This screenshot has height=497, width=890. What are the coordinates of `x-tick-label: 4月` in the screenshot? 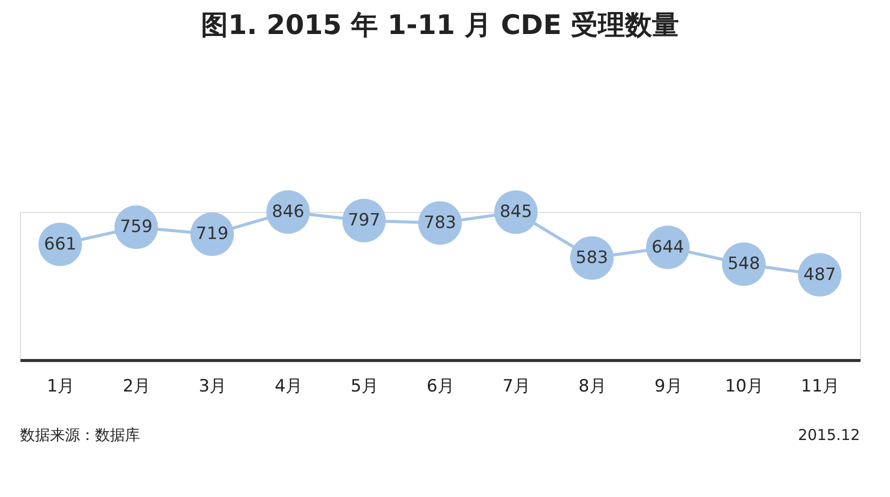 It's located at (288, 386).